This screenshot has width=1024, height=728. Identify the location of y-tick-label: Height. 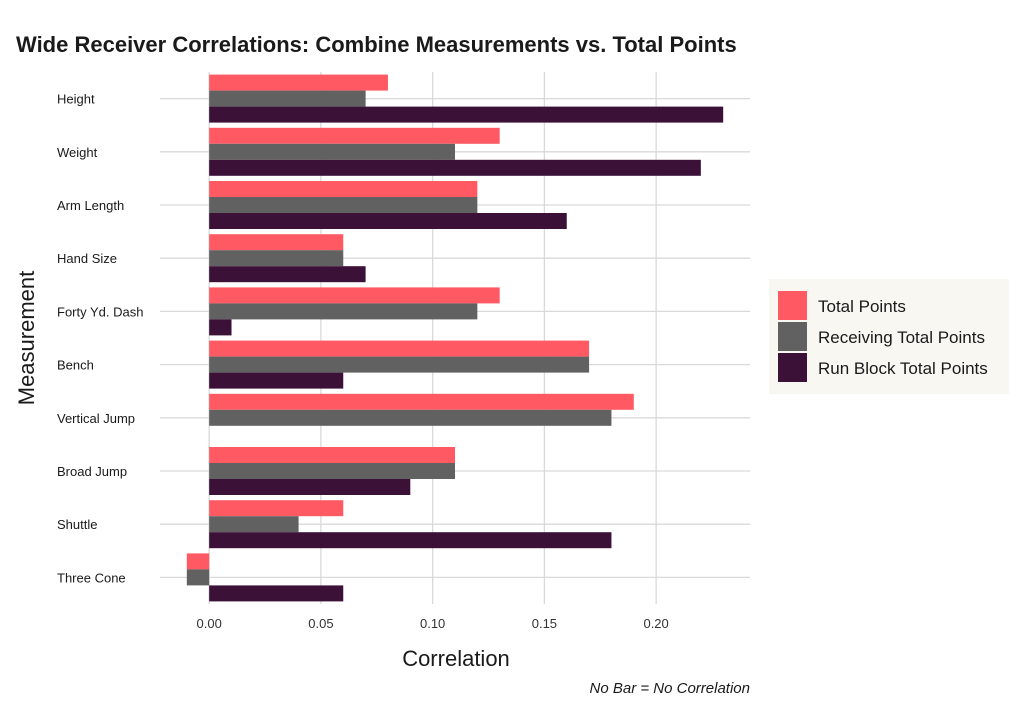
(76, 99).